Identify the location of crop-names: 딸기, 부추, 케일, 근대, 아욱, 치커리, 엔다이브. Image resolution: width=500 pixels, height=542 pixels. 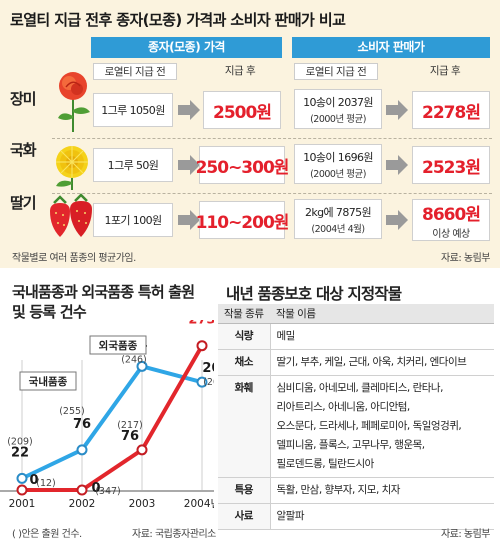
(382, 362).